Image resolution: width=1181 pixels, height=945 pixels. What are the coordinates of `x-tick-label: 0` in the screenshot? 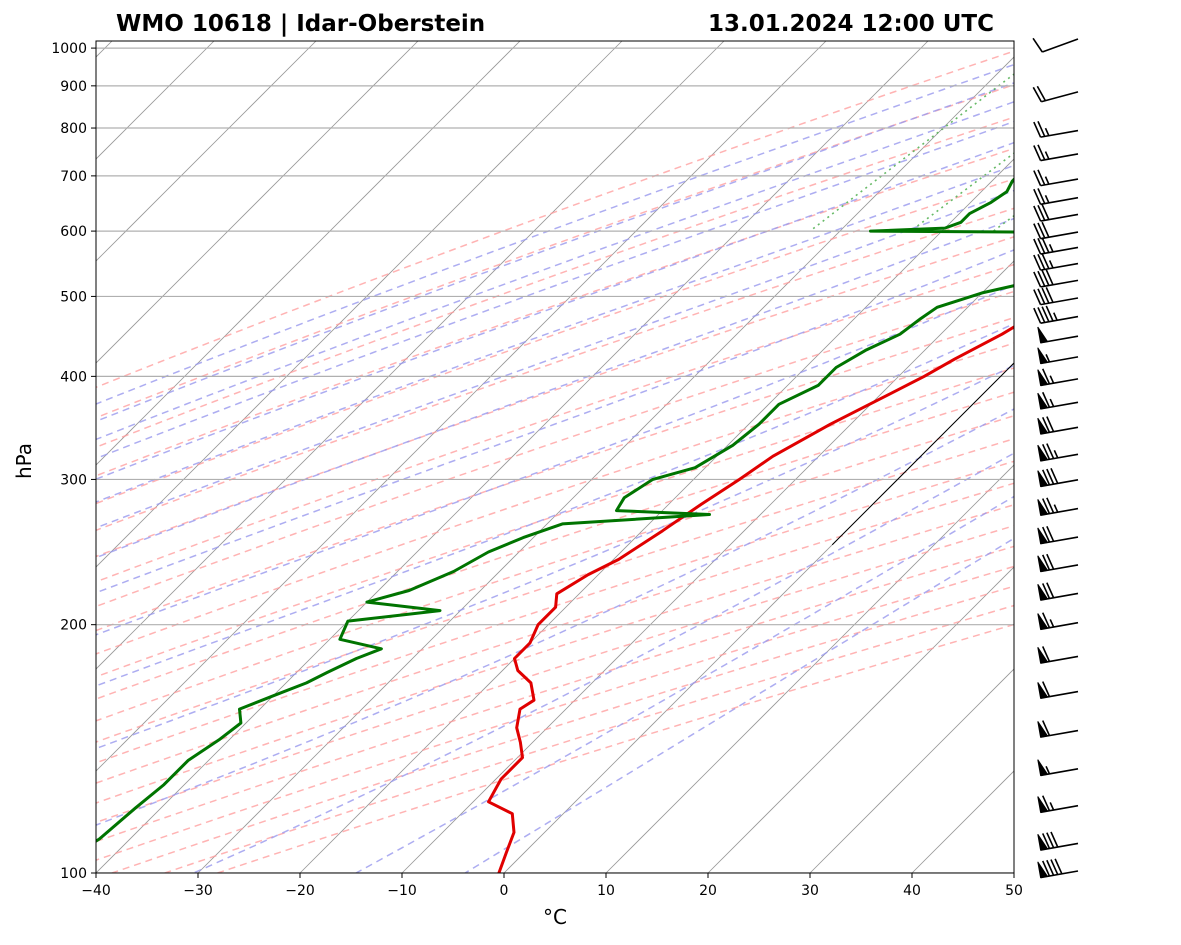 It's located at (504, 891).